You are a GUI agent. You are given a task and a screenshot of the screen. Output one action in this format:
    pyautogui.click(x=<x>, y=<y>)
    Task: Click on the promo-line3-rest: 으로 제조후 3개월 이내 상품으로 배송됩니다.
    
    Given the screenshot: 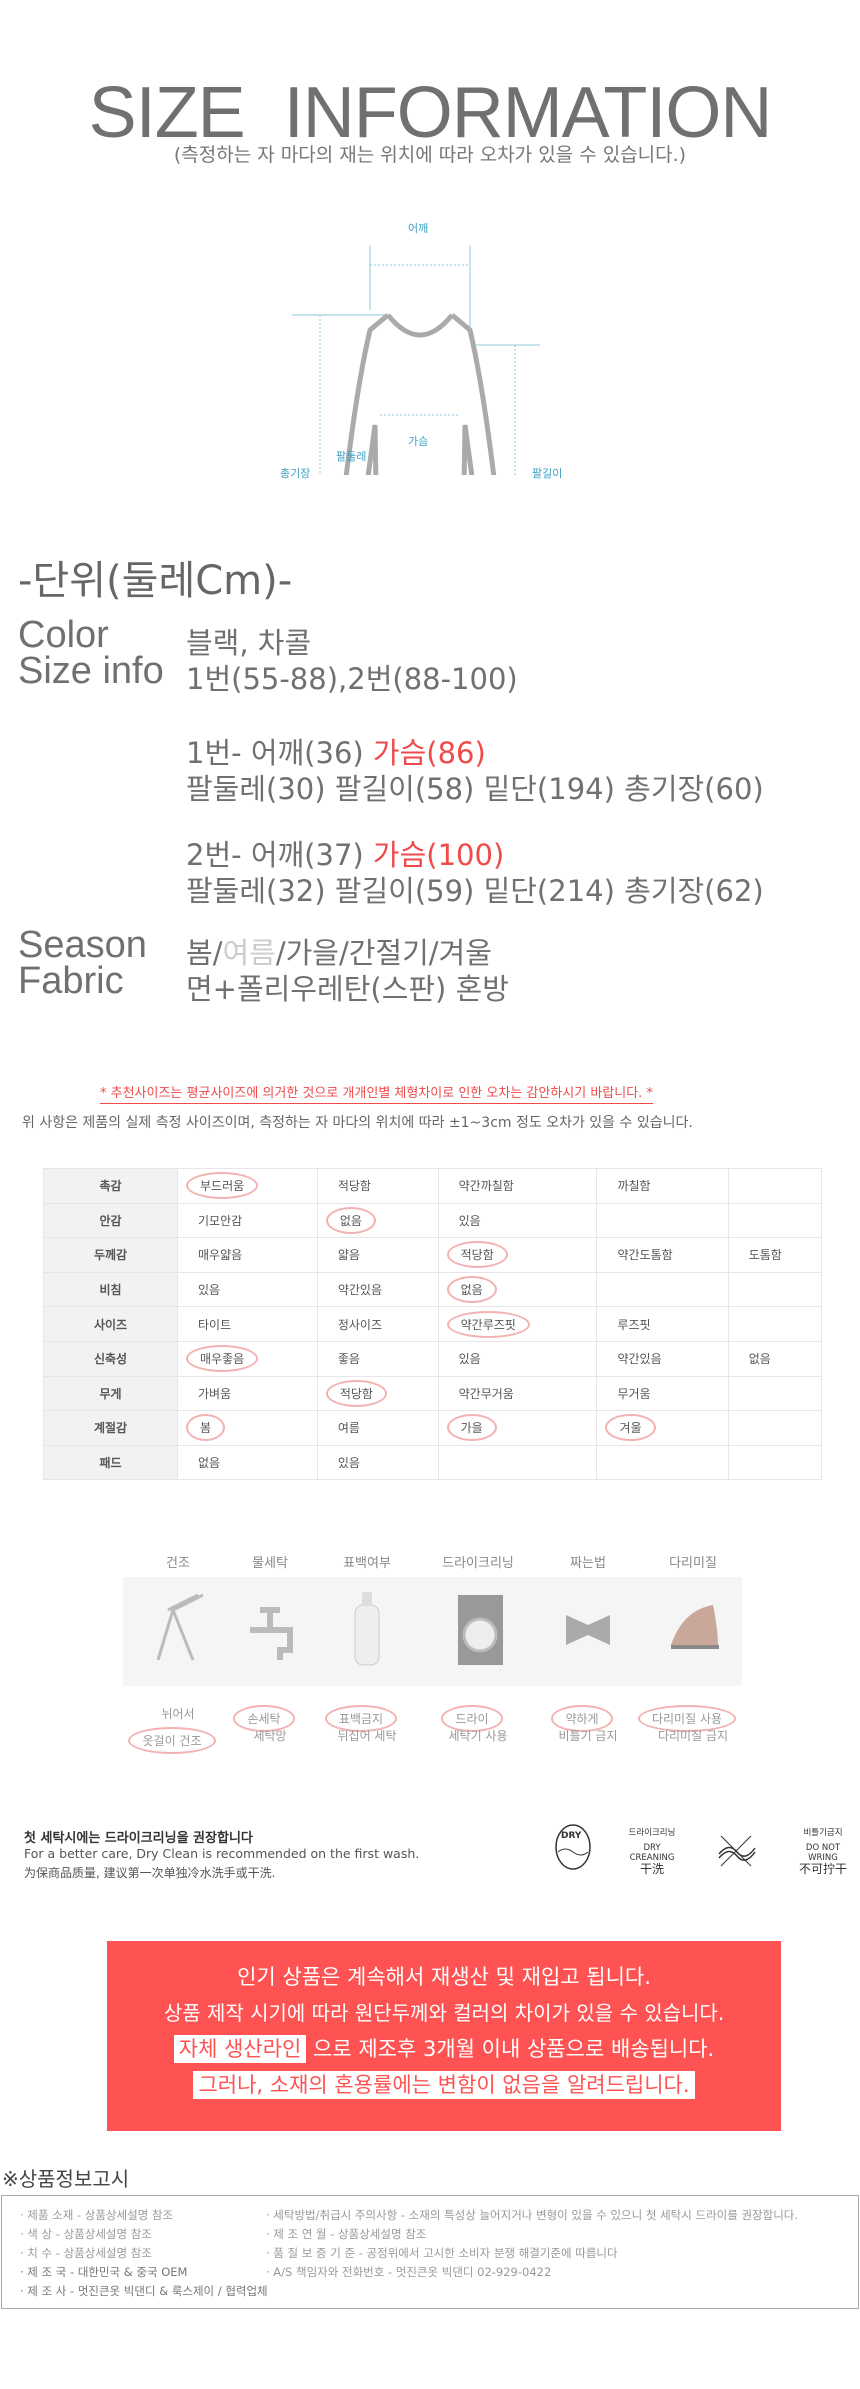 What is the action you would take?
    pyautogui.click(x=510, y=2049)
    